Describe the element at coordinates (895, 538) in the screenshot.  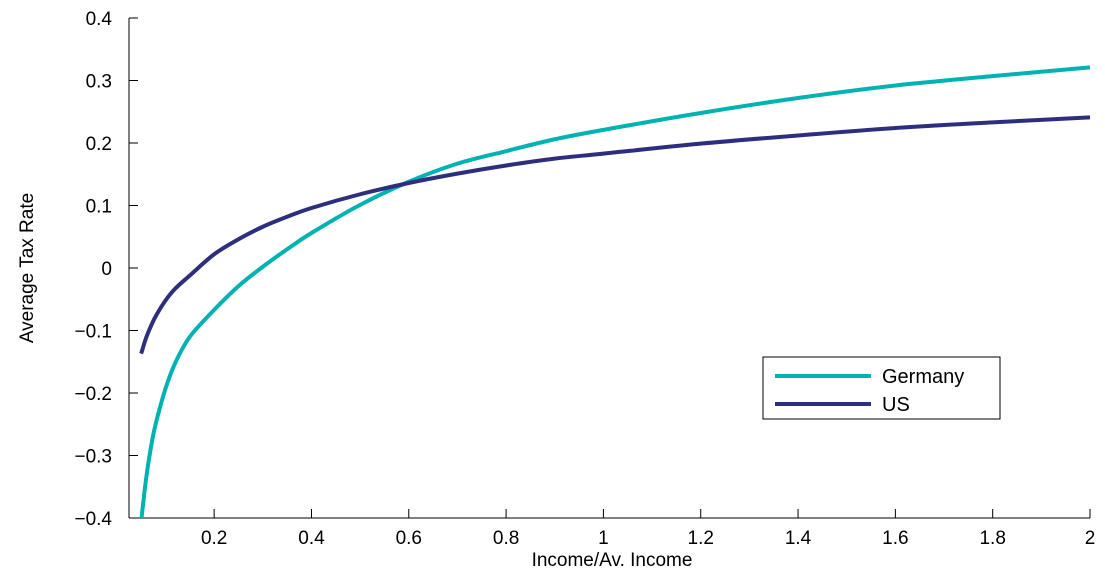
I see `x-tick-label: 1.6` at that location.